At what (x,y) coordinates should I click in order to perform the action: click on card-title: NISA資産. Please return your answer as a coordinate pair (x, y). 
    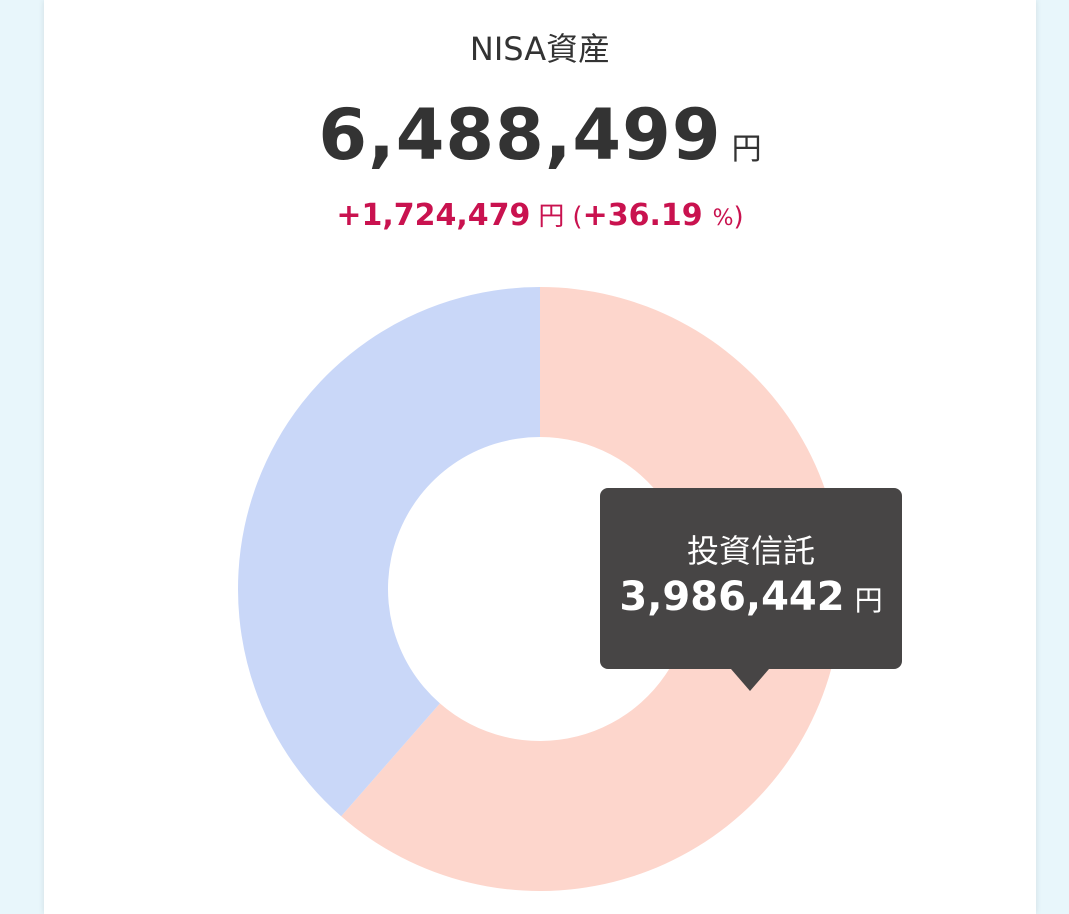
    Looking at the image, I should click on (540, 49).